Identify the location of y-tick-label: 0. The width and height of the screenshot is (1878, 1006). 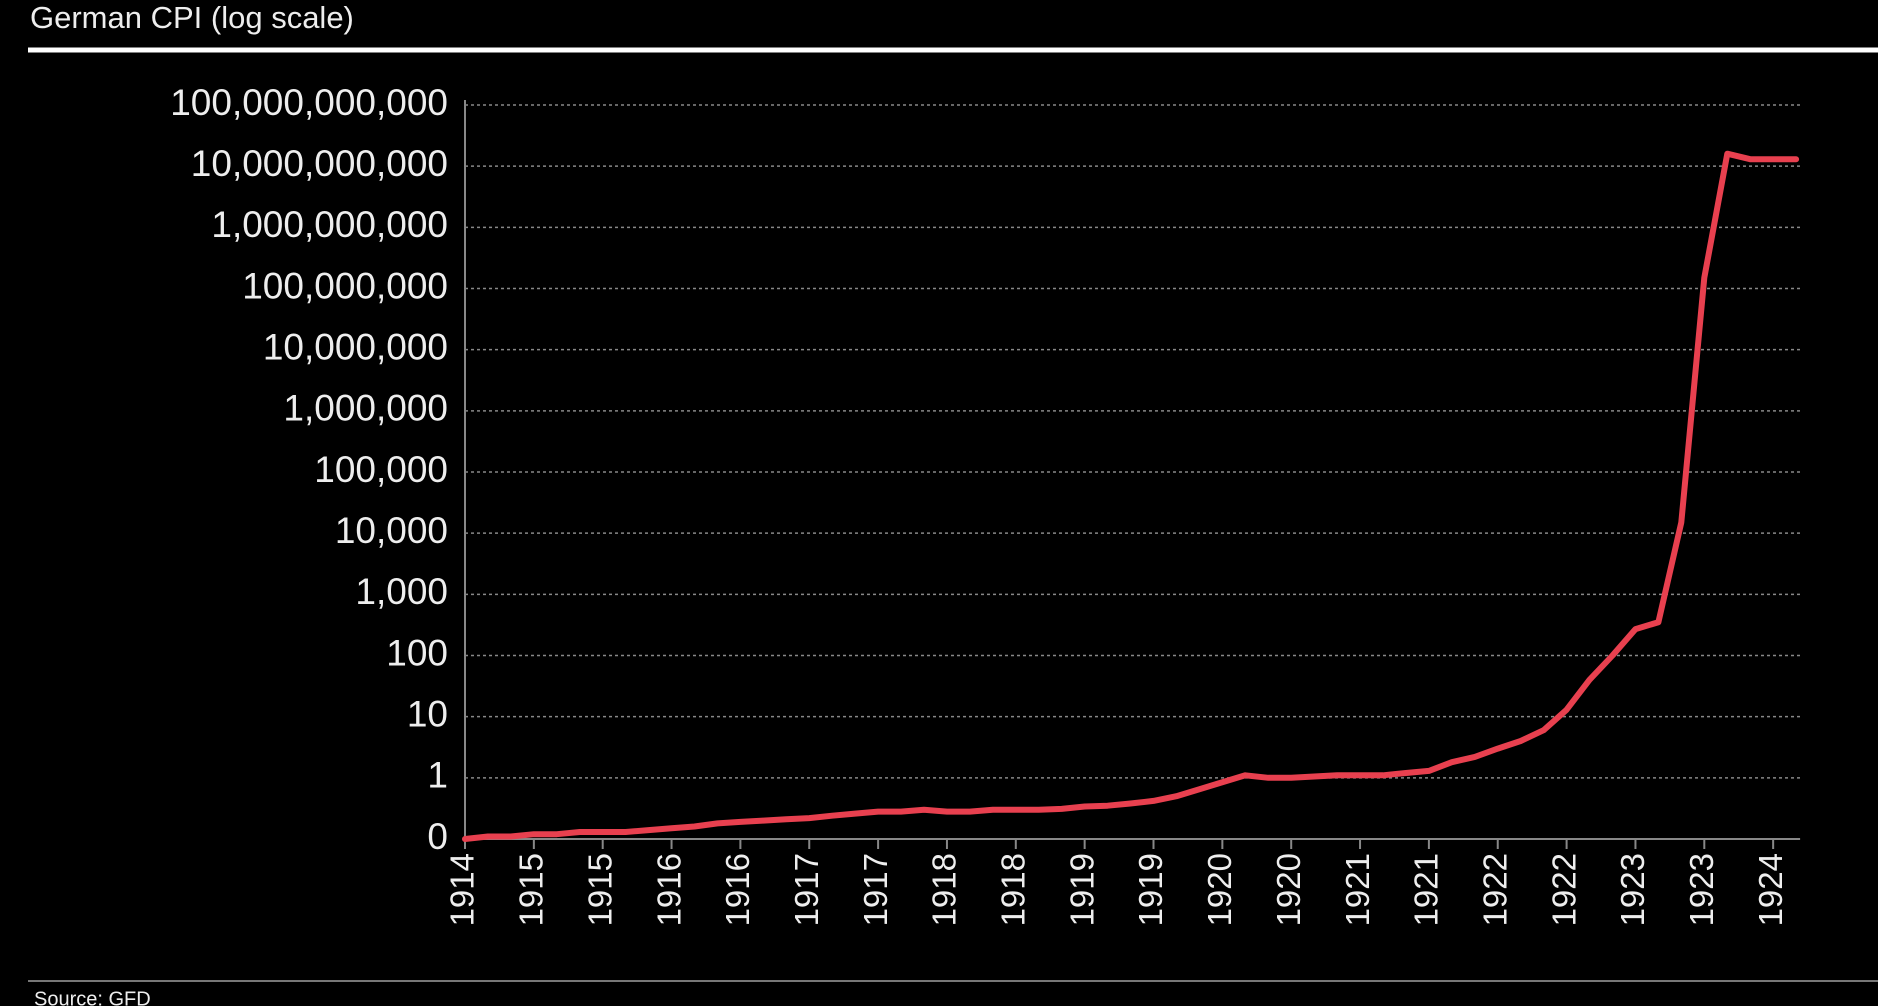
(437, 836).